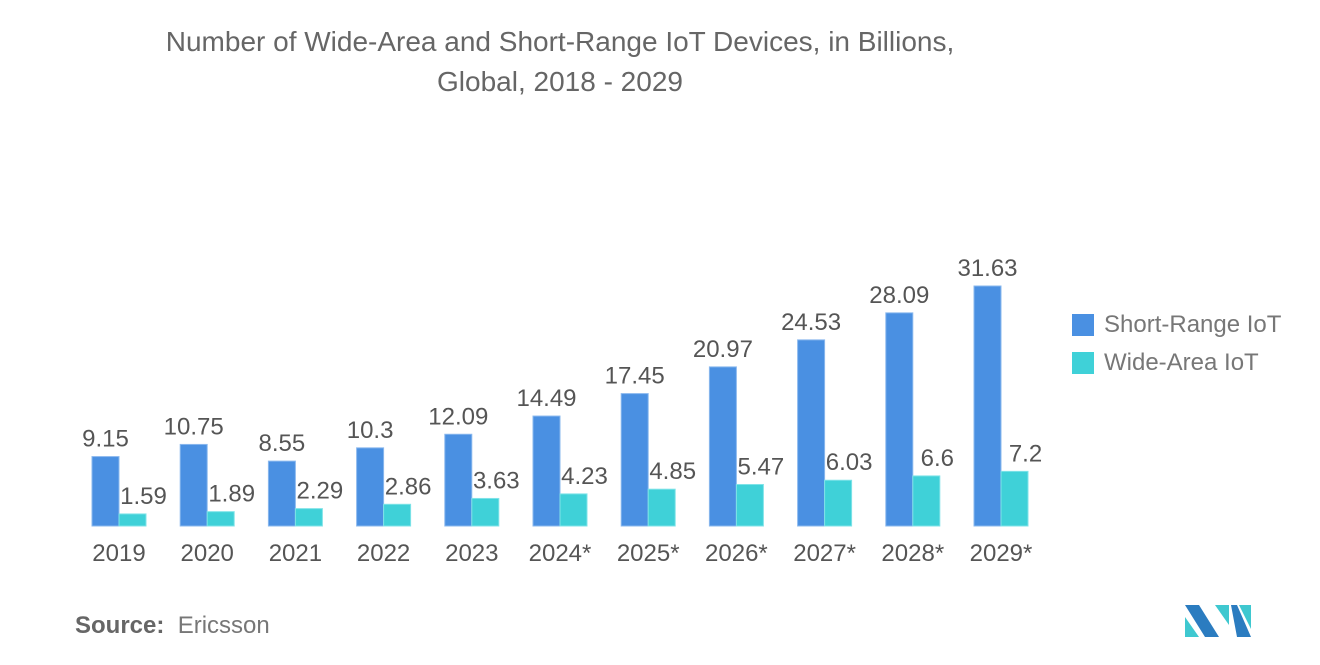  Describe the element at coordinates (849, 462) in the screenshot. I see `data-label: 6.03` at that location.